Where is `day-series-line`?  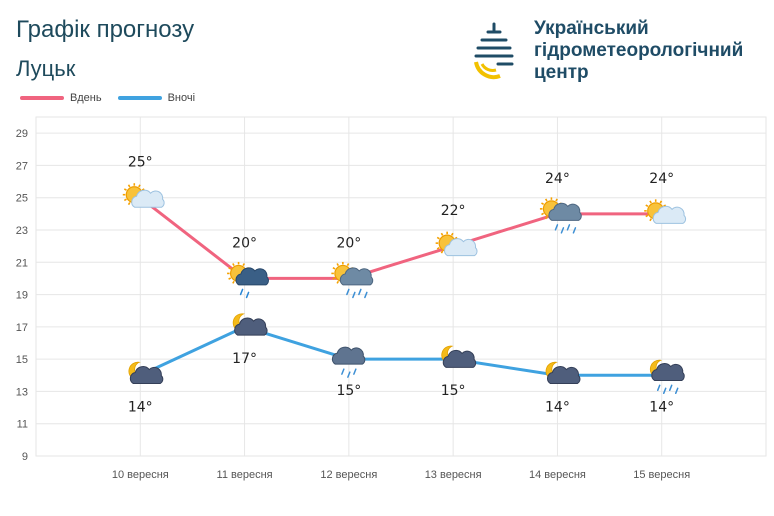
day-series-line is located at coordinates (400, 238).